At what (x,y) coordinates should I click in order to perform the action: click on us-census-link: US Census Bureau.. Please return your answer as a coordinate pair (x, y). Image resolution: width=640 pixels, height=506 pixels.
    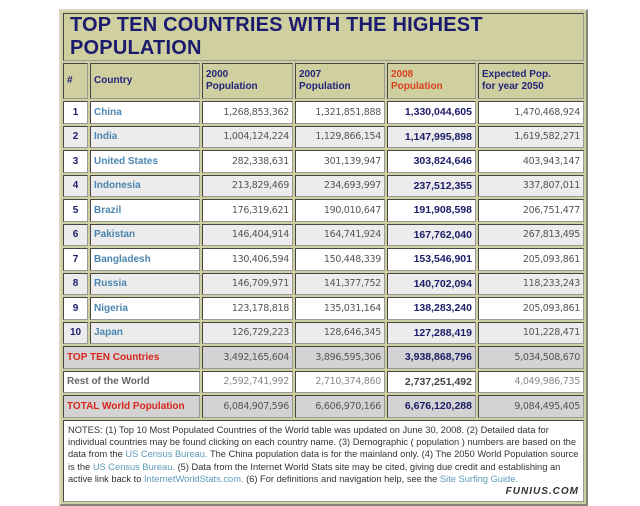
    Looking at the image, I should click on (166, 454).